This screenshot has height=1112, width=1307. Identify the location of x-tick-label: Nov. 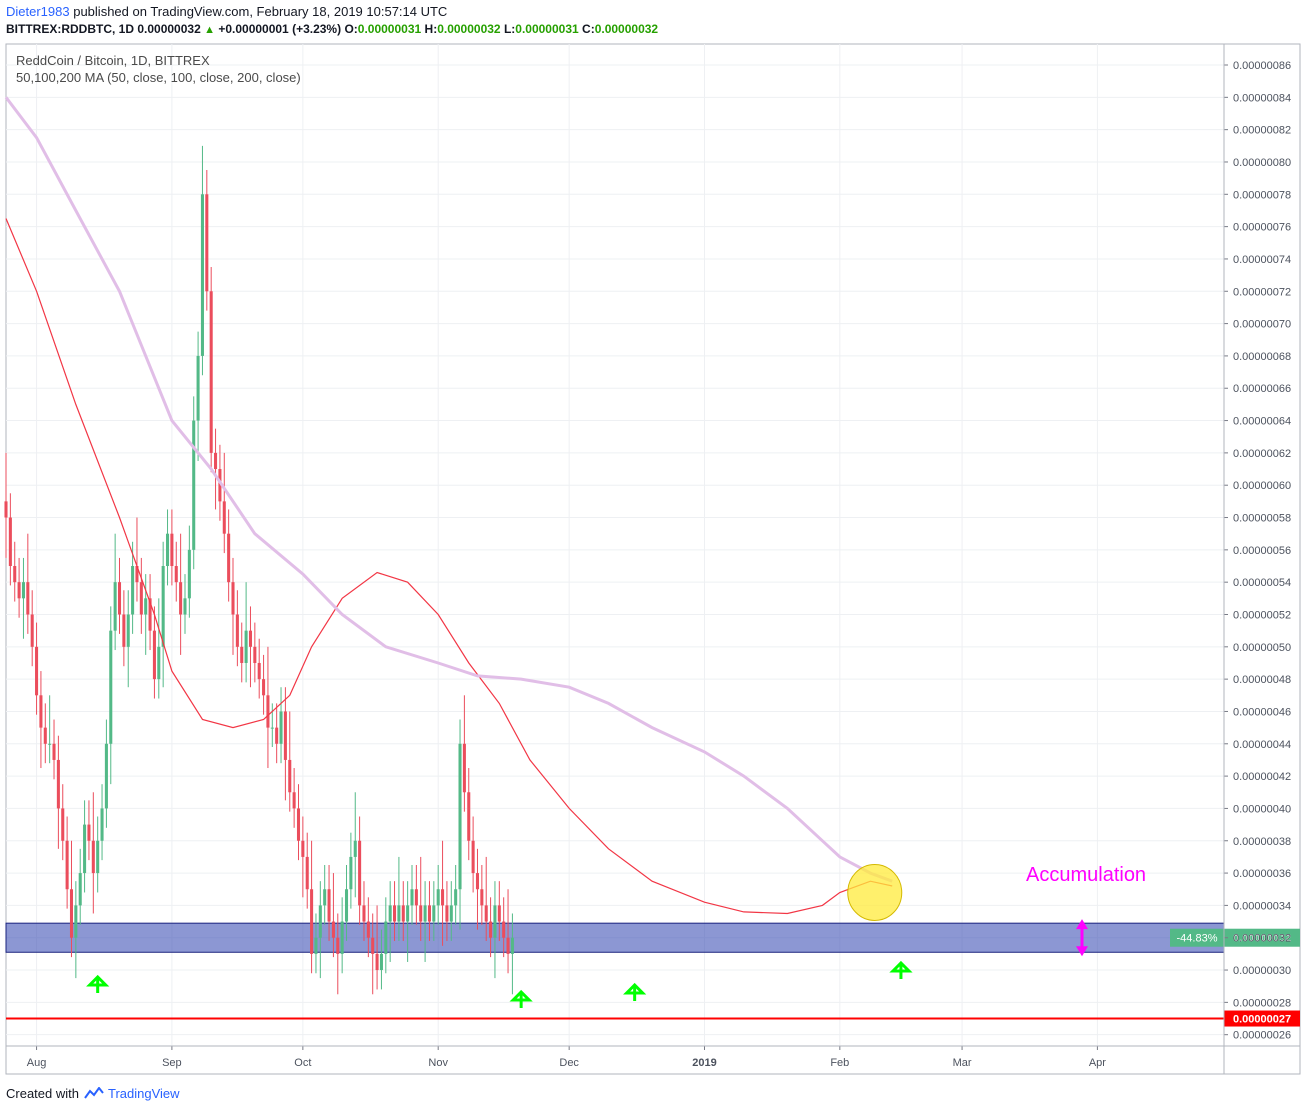
(438, 1063).